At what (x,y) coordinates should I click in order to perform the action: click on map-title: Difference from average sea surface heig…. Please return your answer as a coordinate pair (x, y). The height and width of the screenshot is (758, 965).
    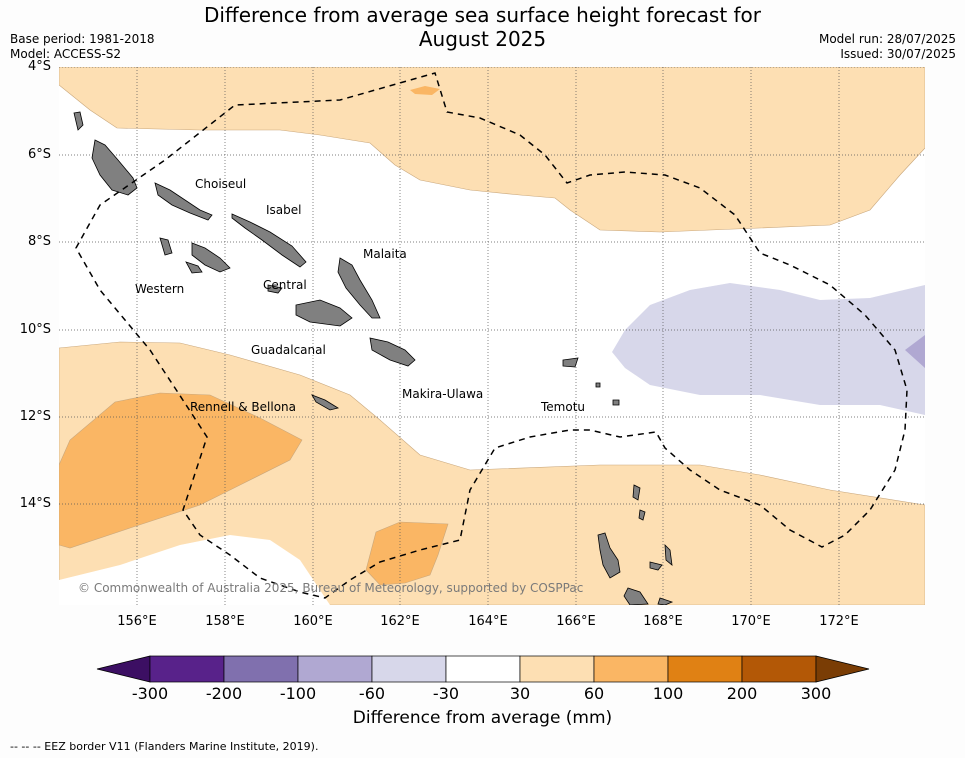
    Looking at the image, I should click on (482, 27).